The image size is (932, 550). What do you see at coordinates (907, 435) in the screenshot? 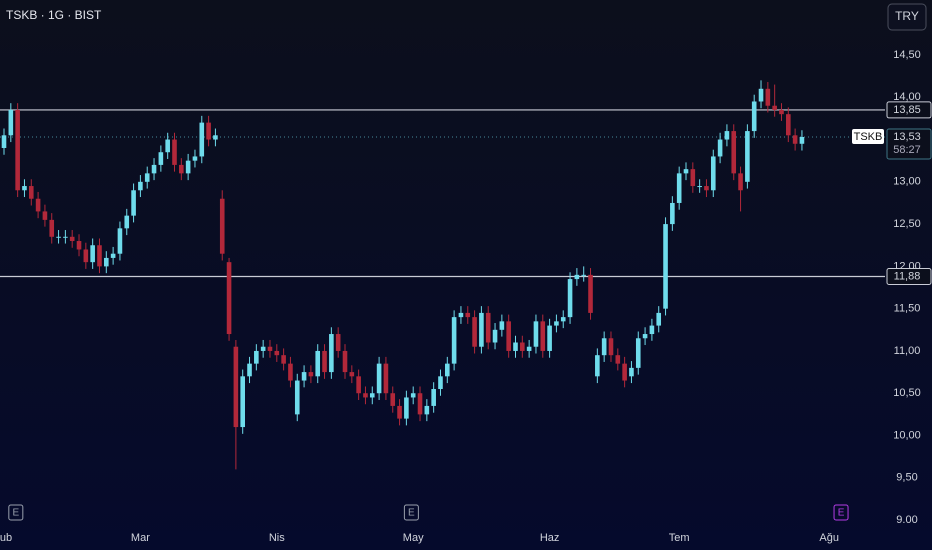
I see `y-tick-label: 10,00` at bounding box center [907, 435].